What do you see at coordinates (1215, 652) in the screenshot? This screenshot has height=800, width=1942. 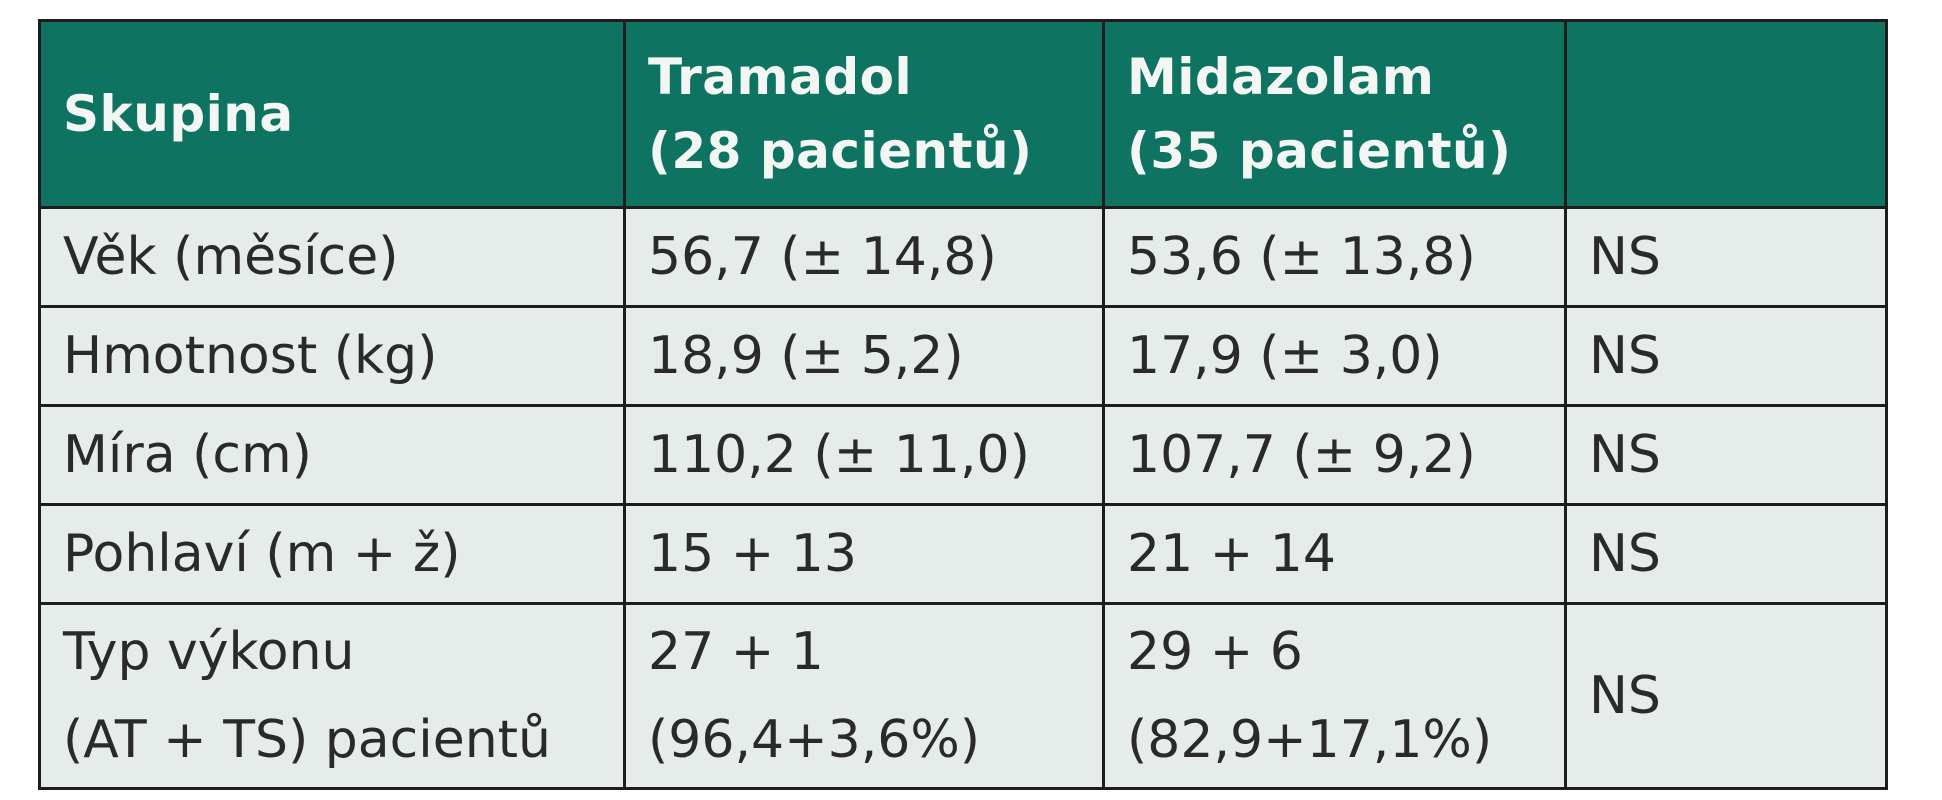 I see `midazolam-value-line1: 29 + 6` at bounding box center [1215, 652].